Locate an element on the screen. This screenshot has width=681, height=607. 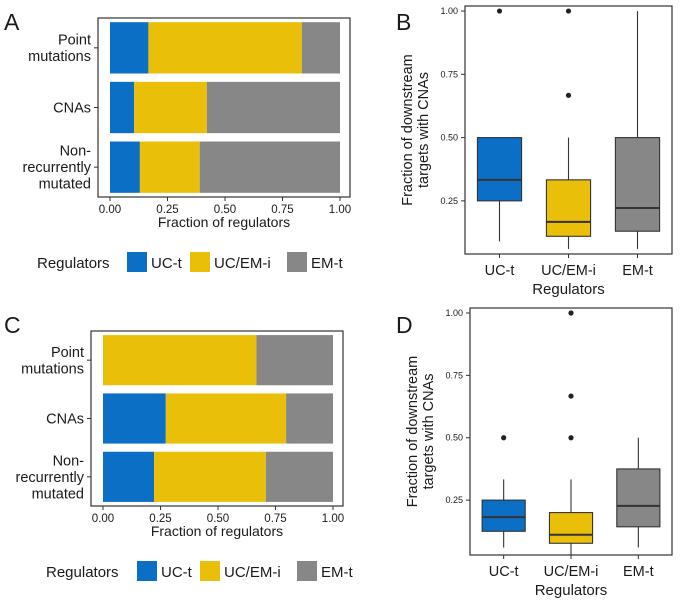
panel-b-label: B is located at coordinates (403, 22).